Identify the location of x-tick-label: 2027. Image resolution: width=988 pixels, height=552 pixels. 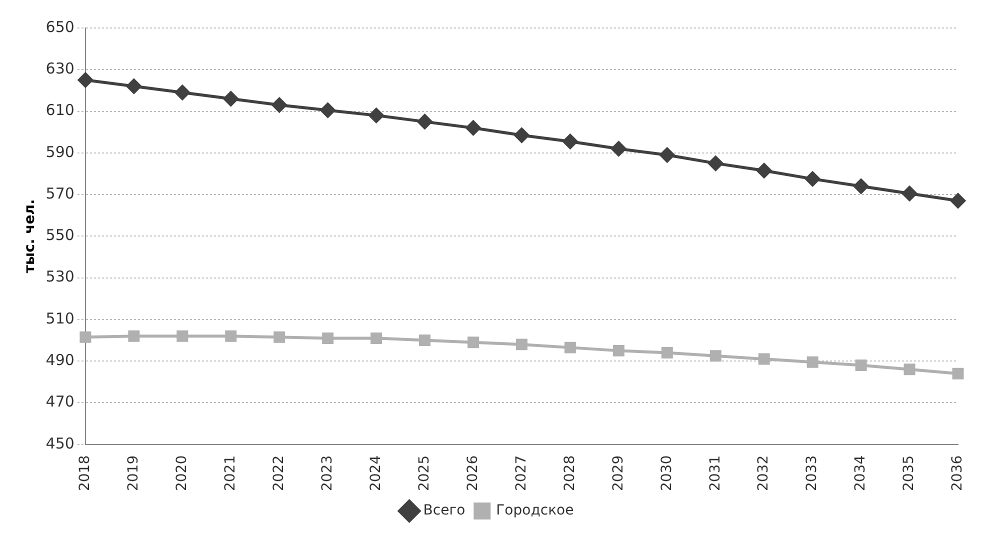
(521, 473).